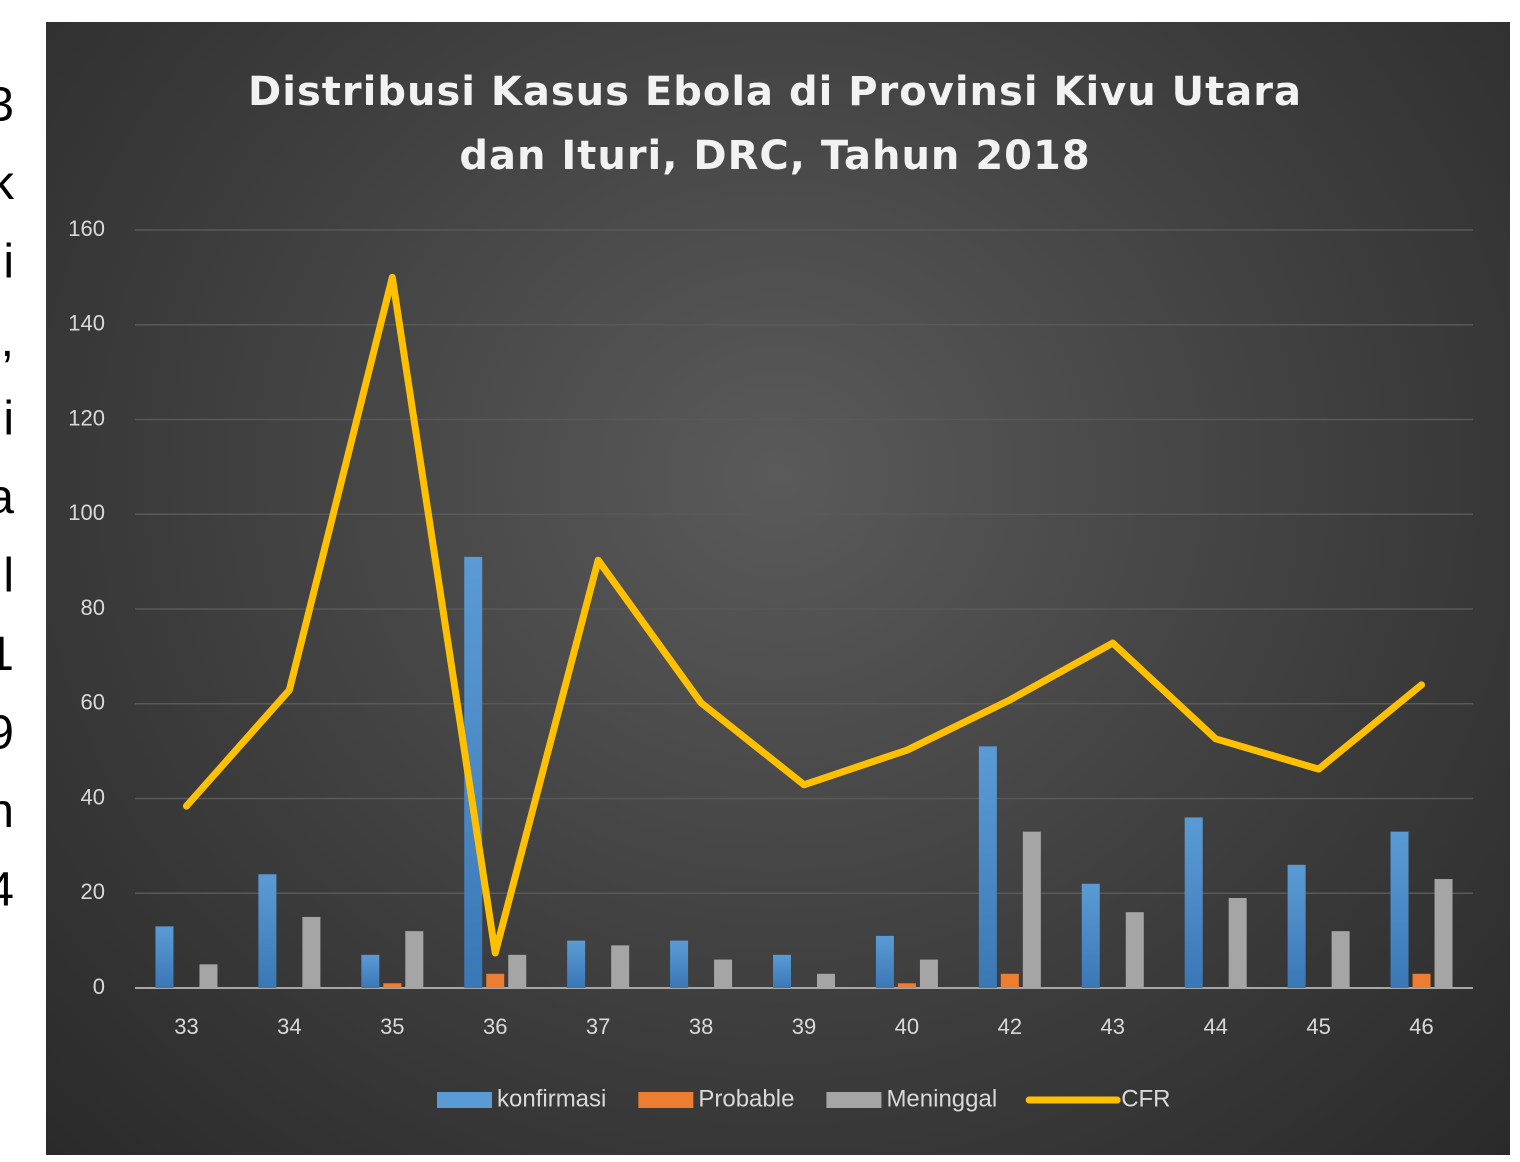 Image resolution: width=1520 pixels, height=1162 pixels. Describe the element at coordinates (86, 512) in the screenshot. I see `y-tick-label: 100` at that location.